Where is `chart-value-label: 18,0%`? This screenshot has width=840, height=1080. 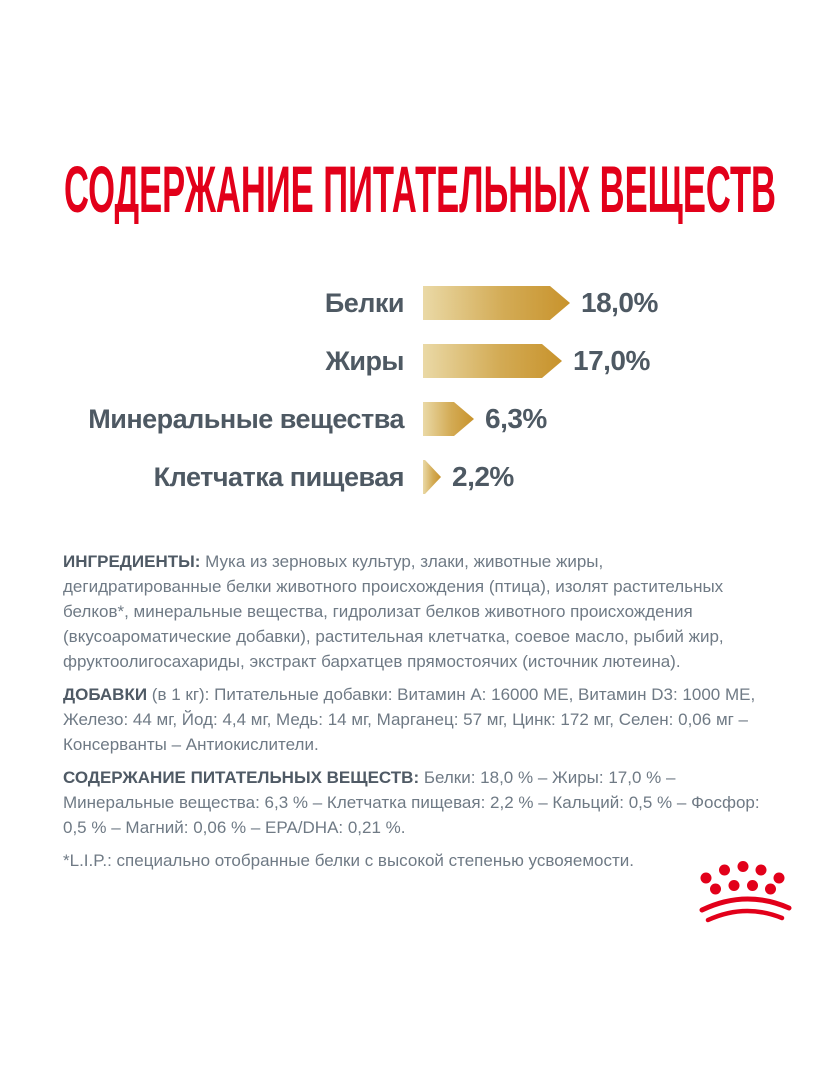 chart-value-label: 18,0% is located at coordinates (619, 302).